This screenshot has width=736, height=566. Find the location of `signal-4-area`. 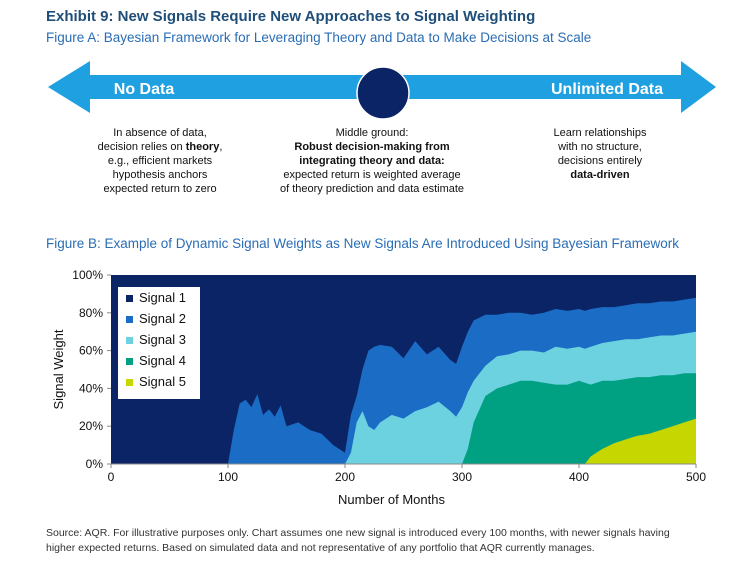

signal-4-area is located at coordinates (403, 418).